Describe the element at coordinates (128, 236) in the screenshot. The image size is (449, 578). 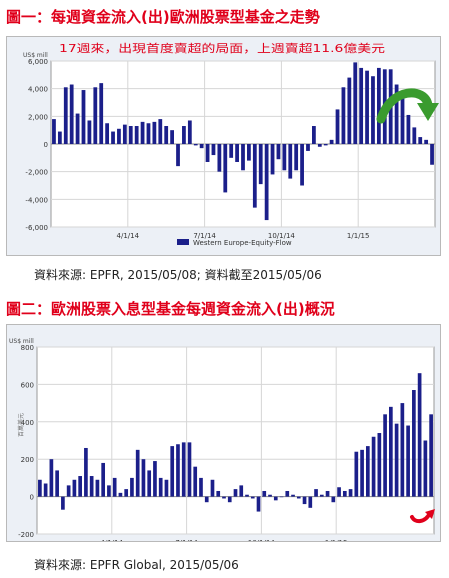
I see `x-tick-label: 4/1/14` at that location.